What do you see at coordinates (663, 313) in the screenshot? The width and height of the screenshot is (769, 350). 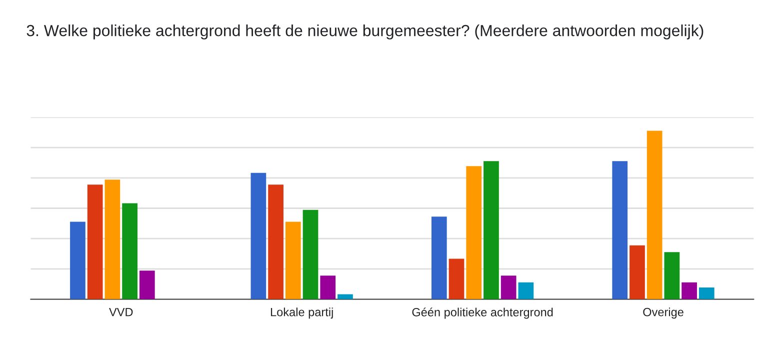 I see `x-tick-label: Overige` at bounding box center [663, 313].